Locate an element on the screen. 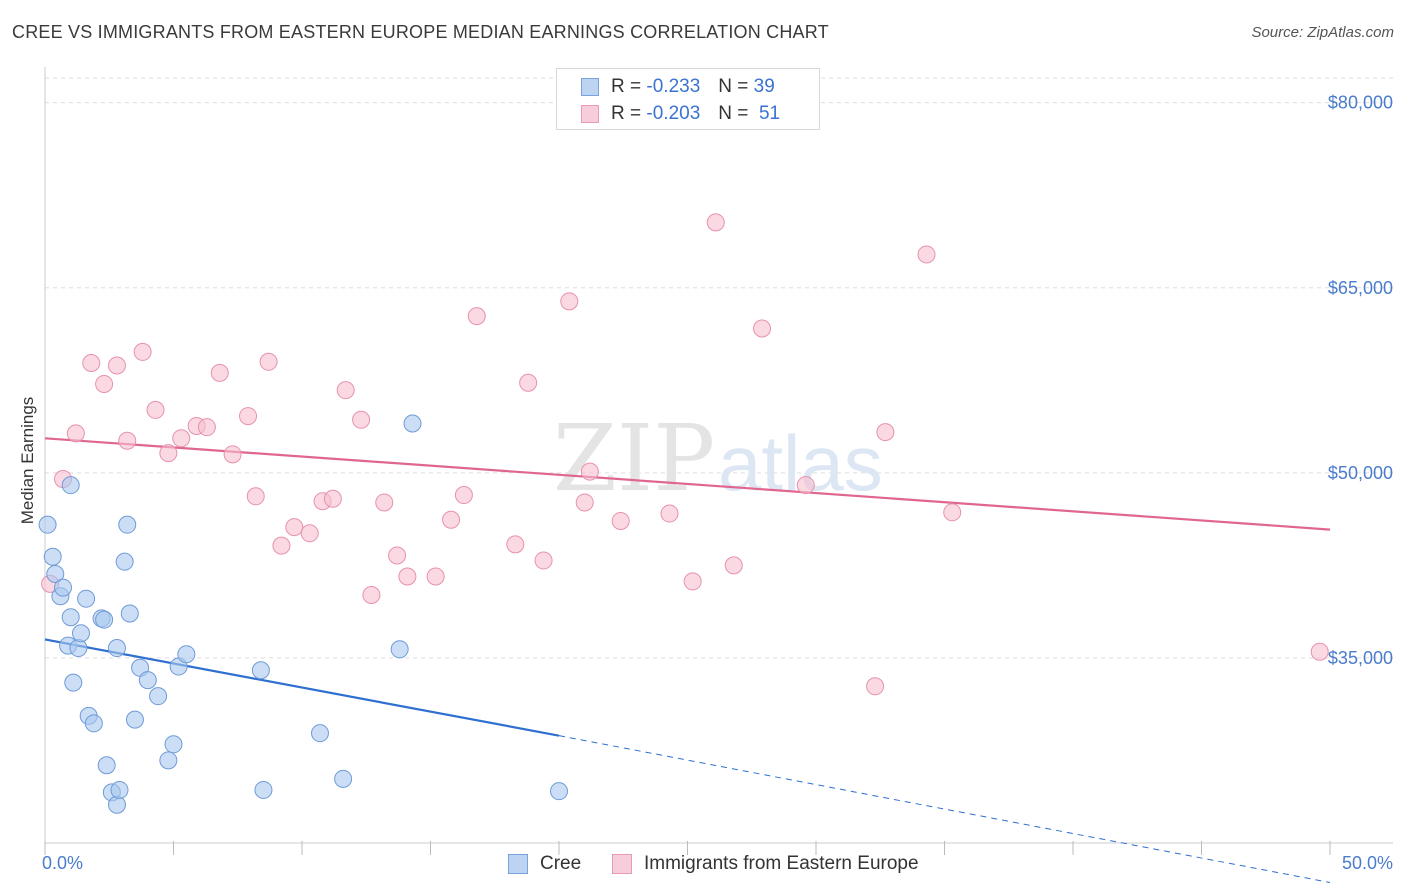 The image size is (1406, 892). y-axis-title: Median Earnings is located at coordinates (27, 461).